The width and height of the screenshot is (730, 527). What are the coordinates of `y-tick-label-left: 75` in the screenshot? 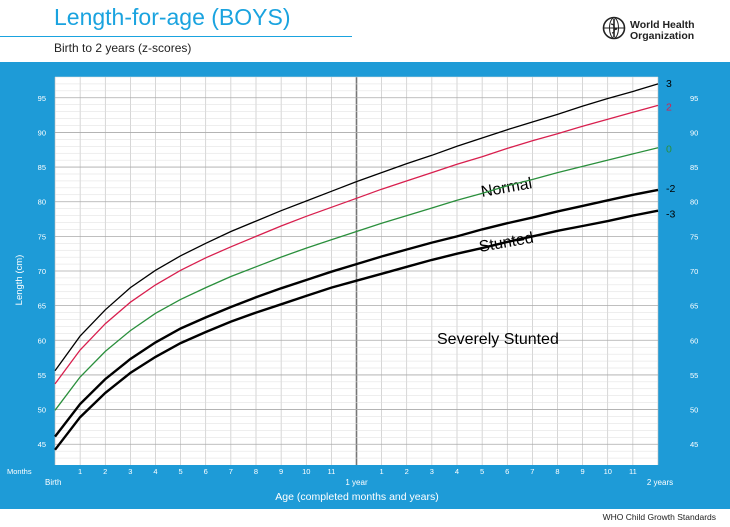 It's located at (42, 236).